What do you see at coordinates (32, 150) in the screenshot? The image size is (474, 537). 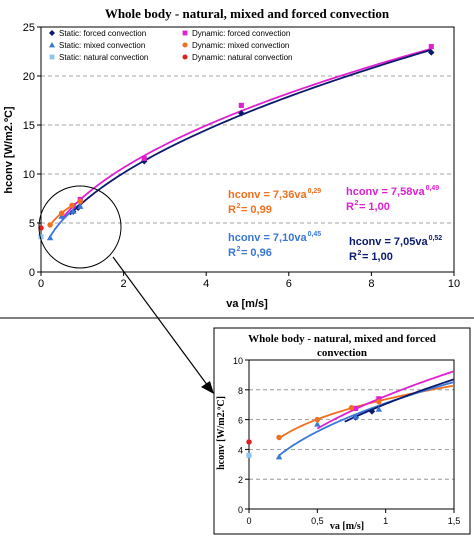 I see `main-chart-y-ticks: 0 5 10 15 20 25` at bounding box center [32, 150].